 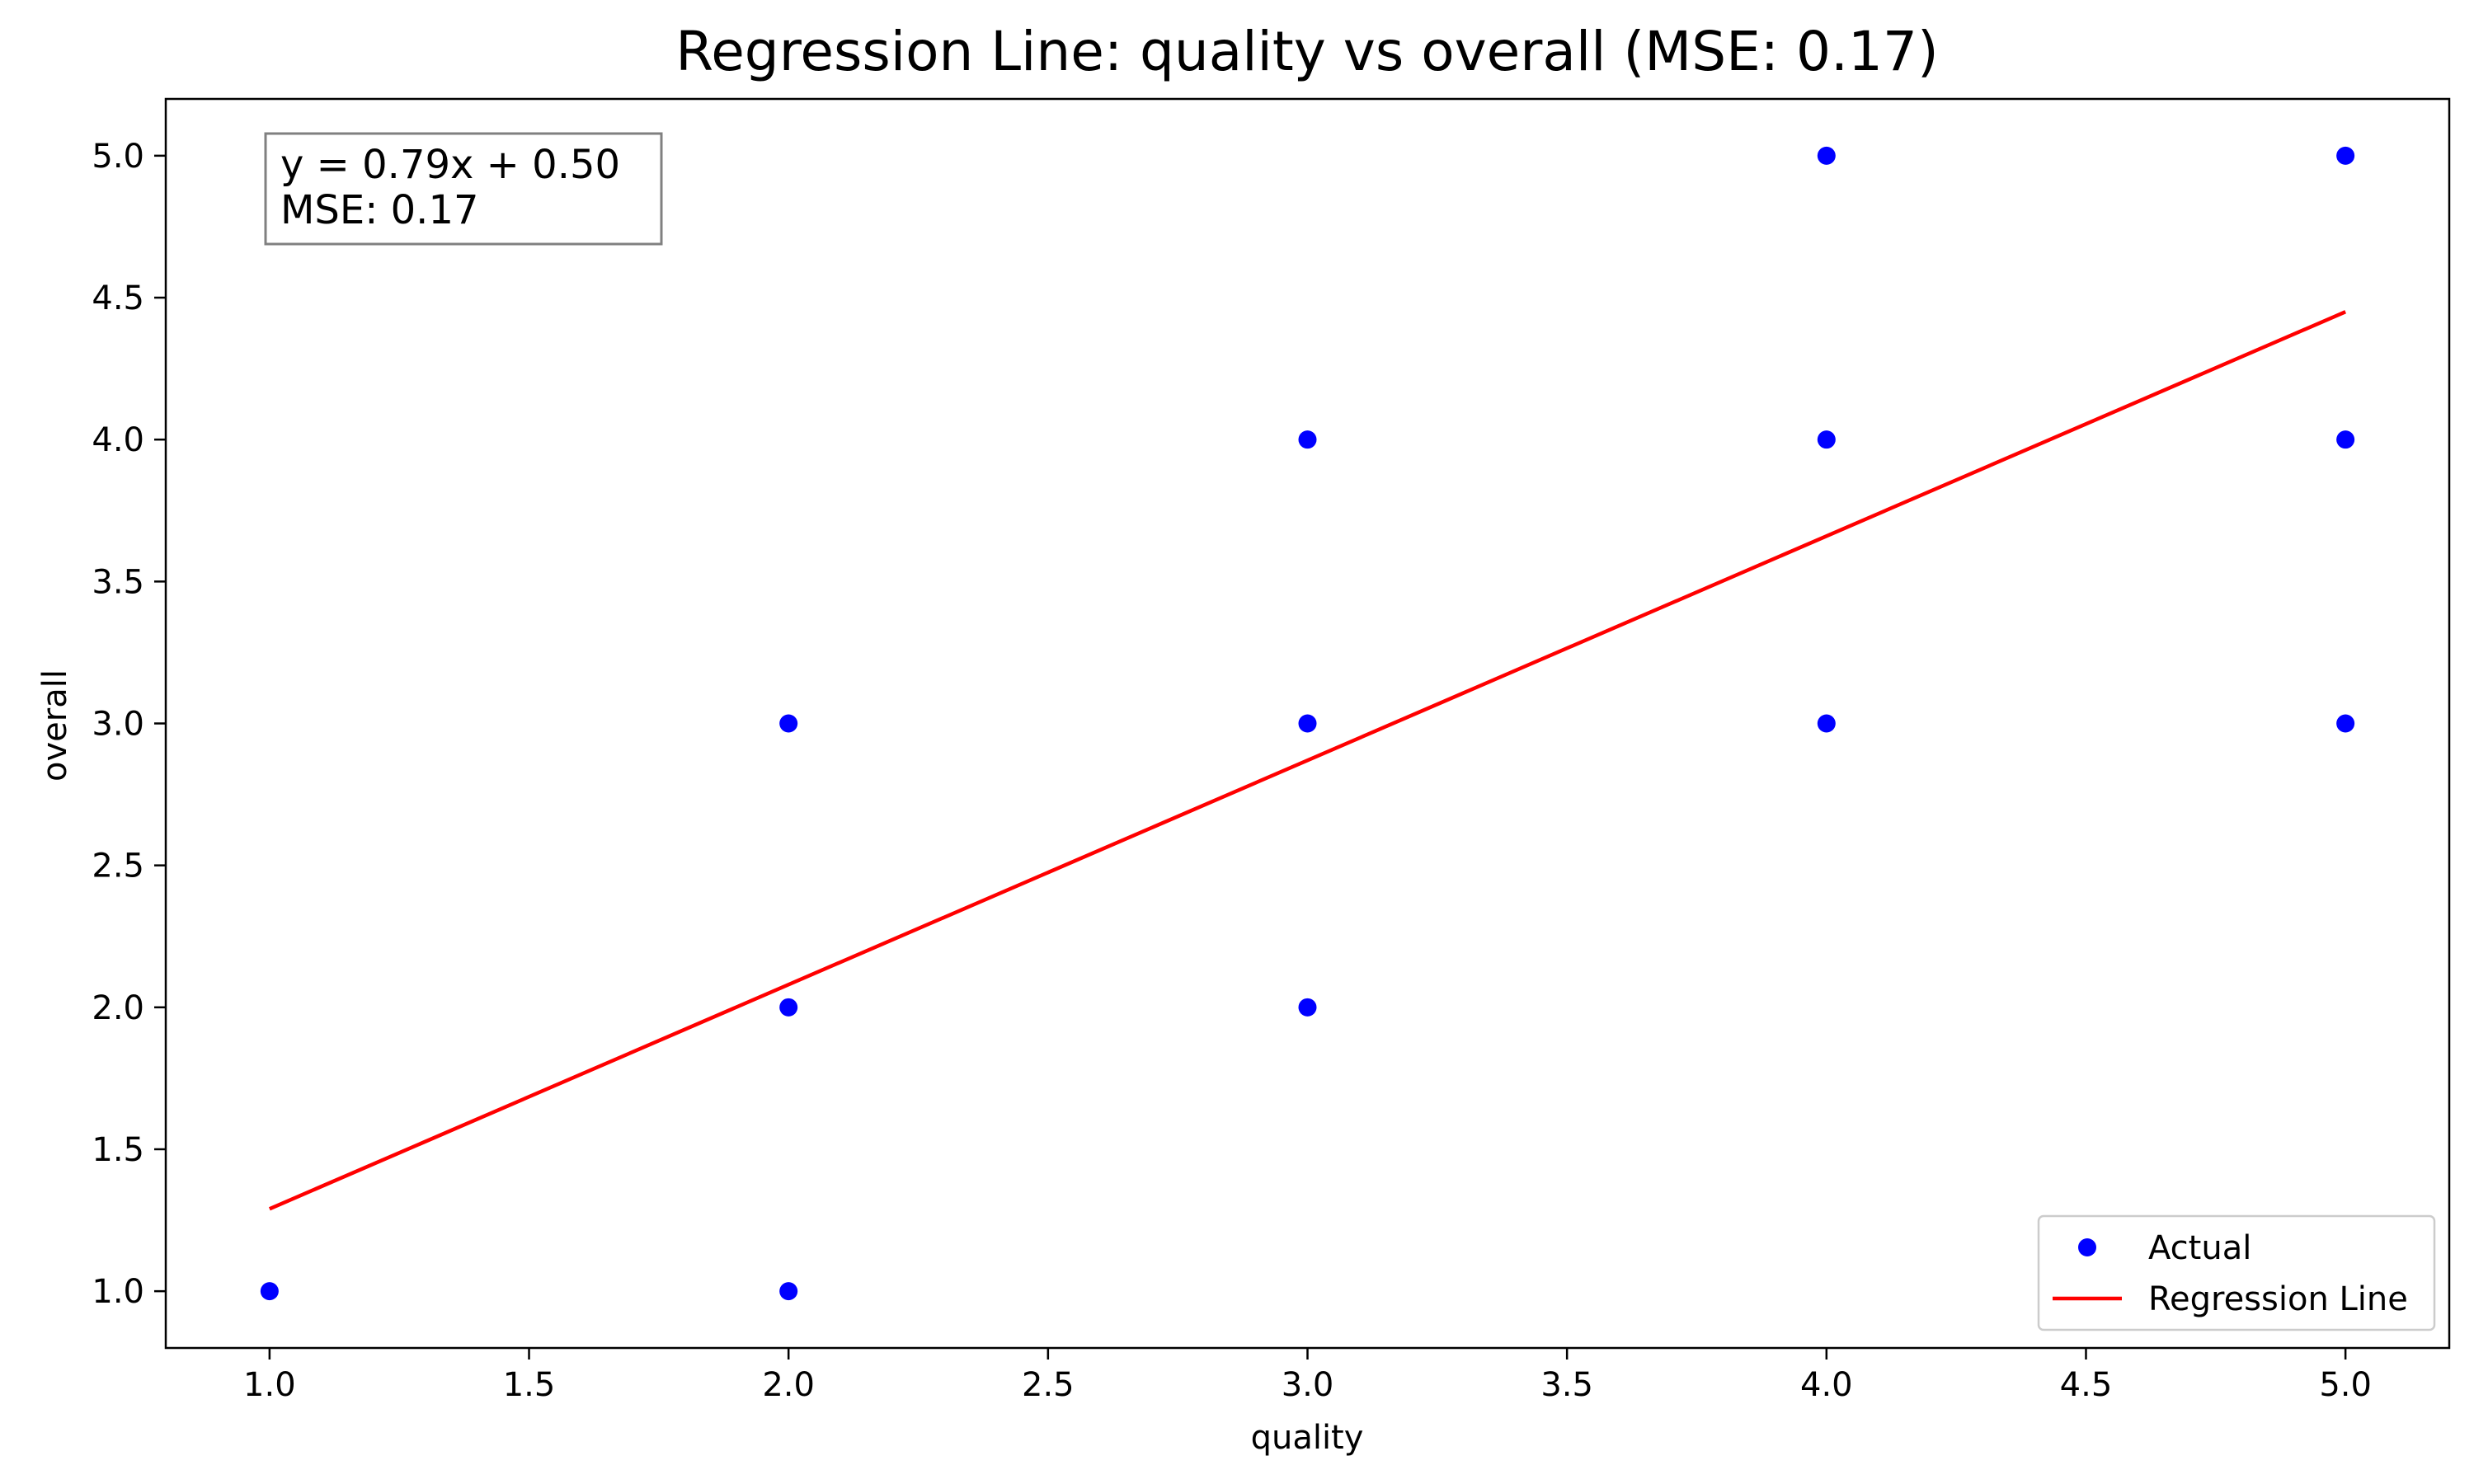 What do you see at coordinates (118, 157) in the screenshot?
I see `y-tick-label: 5.0` at bounding box center [118, 157].